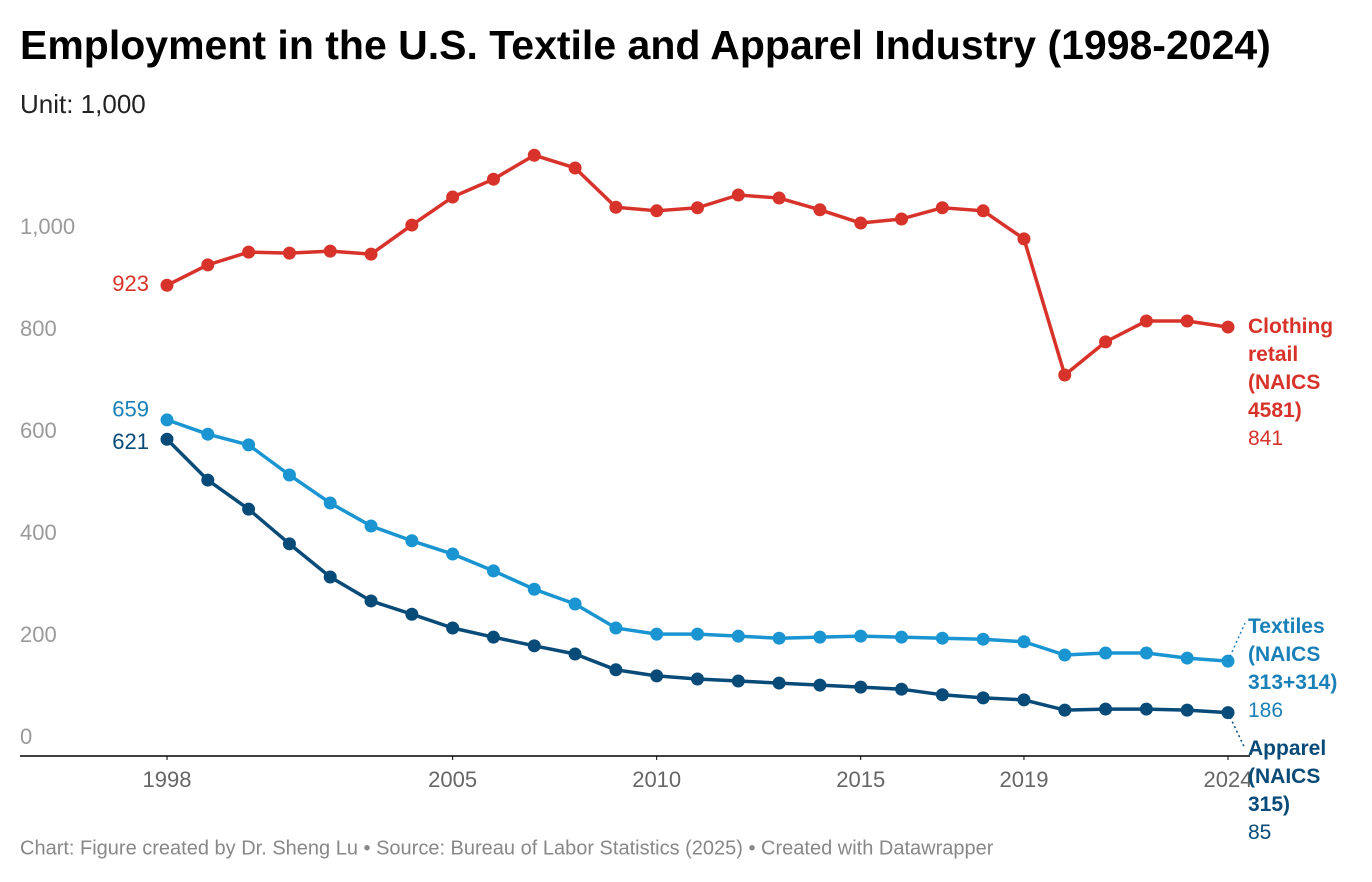  Describe the element at coordinates (1302, 791) in the screenshot. I see `series-label: Apparel (NAICS 315) 85` at that location.